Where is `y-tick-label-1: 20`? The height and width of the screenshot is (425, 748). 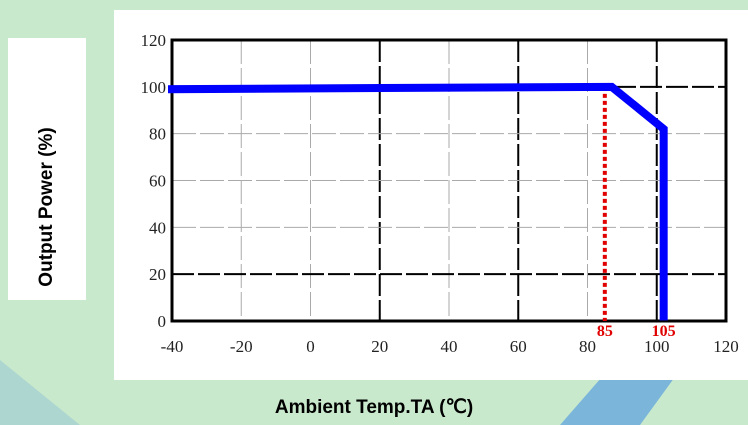 y-tick-label-1: 20 is located at coordinates (157, 274).